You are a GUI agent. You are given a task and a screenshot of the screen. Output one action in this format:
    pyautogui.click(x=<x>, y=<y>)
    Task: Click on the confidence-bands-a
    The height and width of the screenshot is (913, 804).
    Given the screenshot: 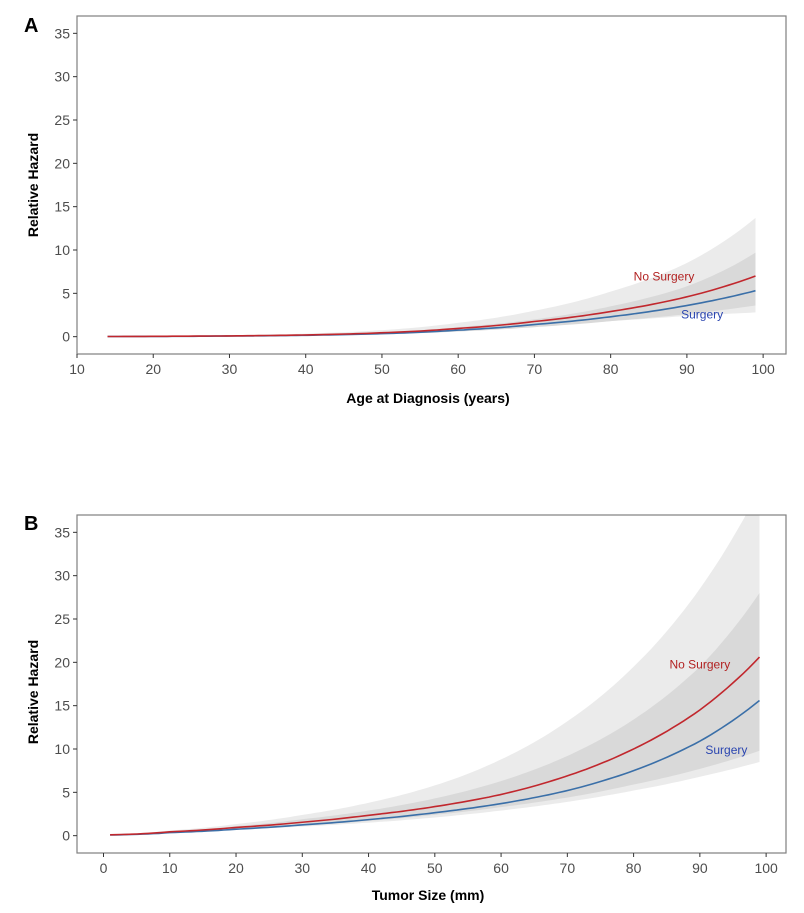 What is the action you would take?
    pyautogui.click(x=431, y=277)
    